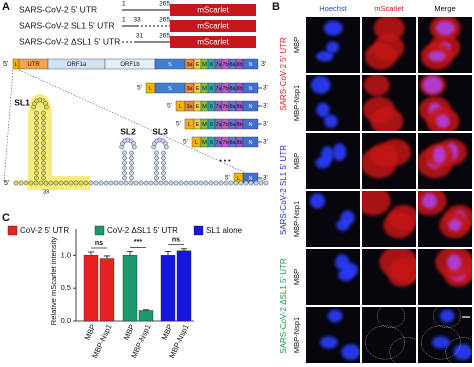 This screenshot has height=367, width=474. Describe the element at coordinates (6, 7) in the screenshot. I see `panel-label: A` at that location.